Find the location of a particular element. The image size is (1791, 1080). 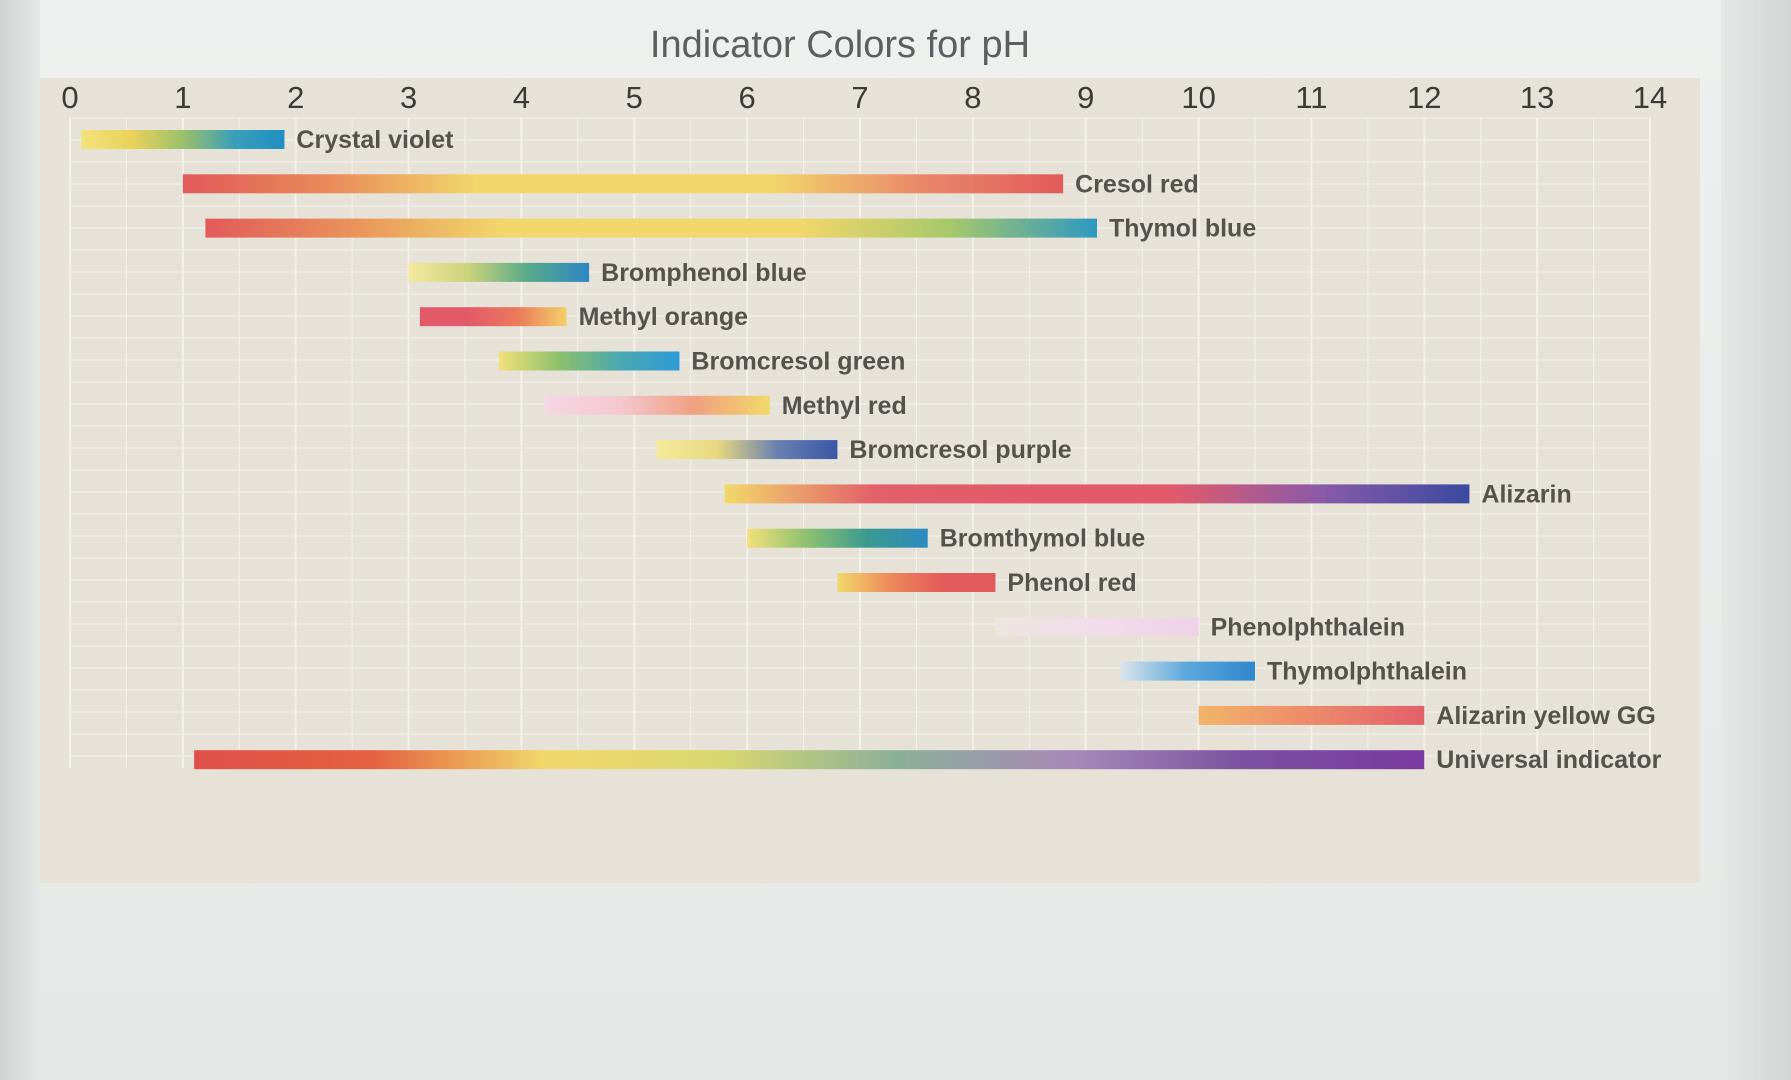

x-tick-label: 4 is located at coordinates (521, 97).